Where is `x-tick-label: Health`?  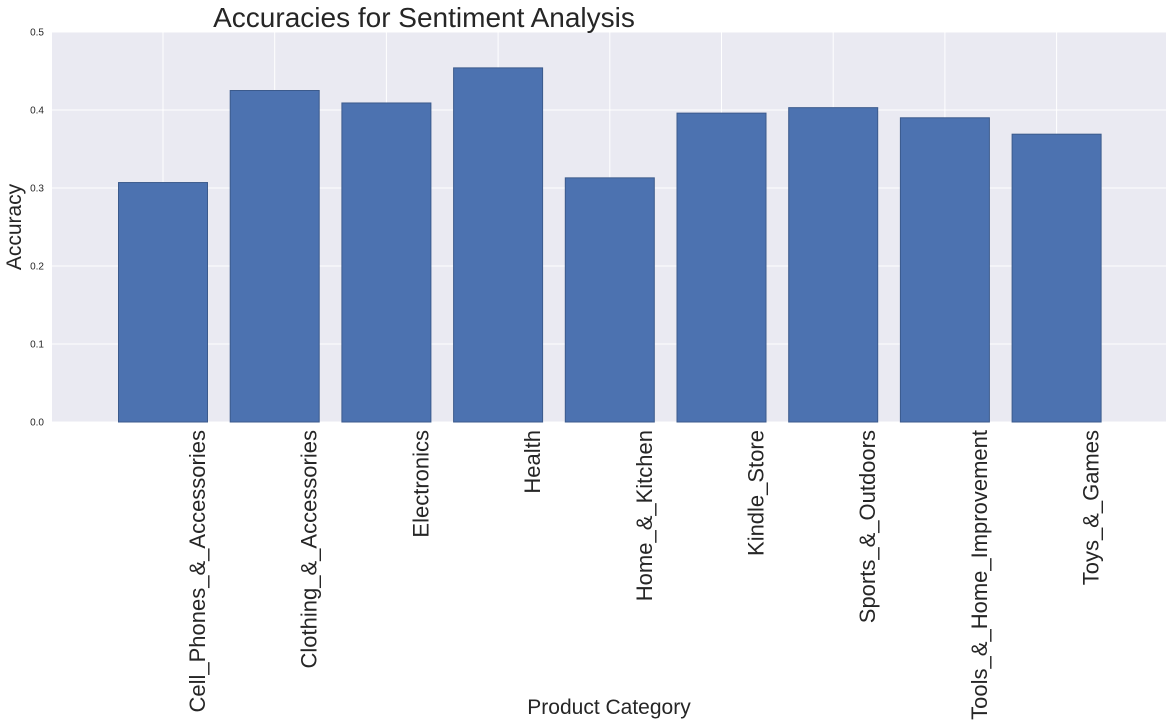
x-tick-label: Health is located at coordinates (532, 462).